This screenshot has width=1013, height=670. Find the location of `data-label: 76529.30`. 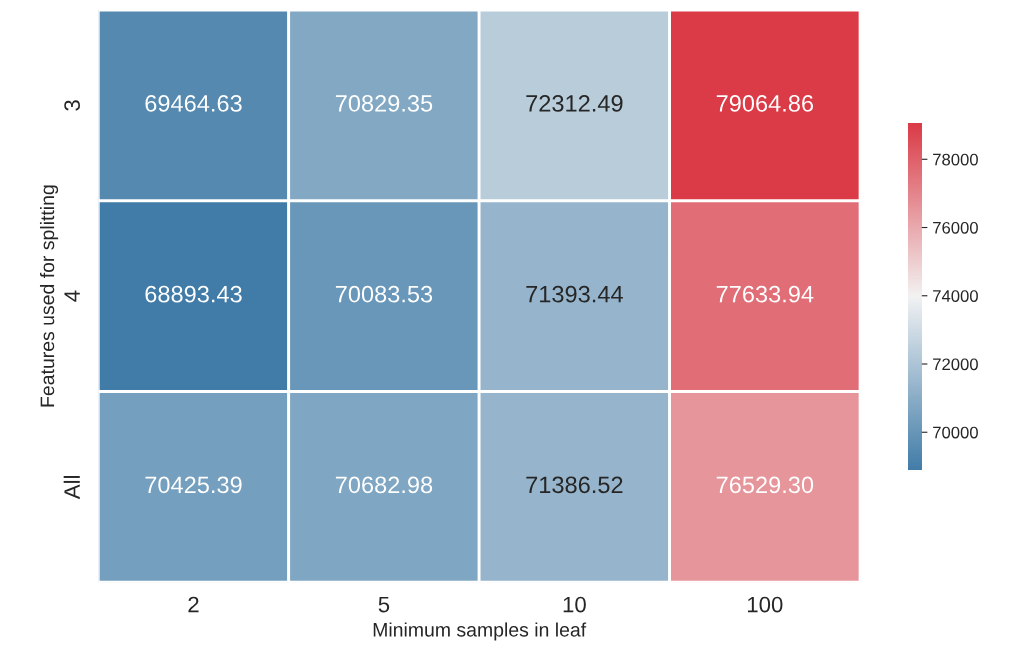

data-label: 76529.30 is located at coordinates (765, 485).